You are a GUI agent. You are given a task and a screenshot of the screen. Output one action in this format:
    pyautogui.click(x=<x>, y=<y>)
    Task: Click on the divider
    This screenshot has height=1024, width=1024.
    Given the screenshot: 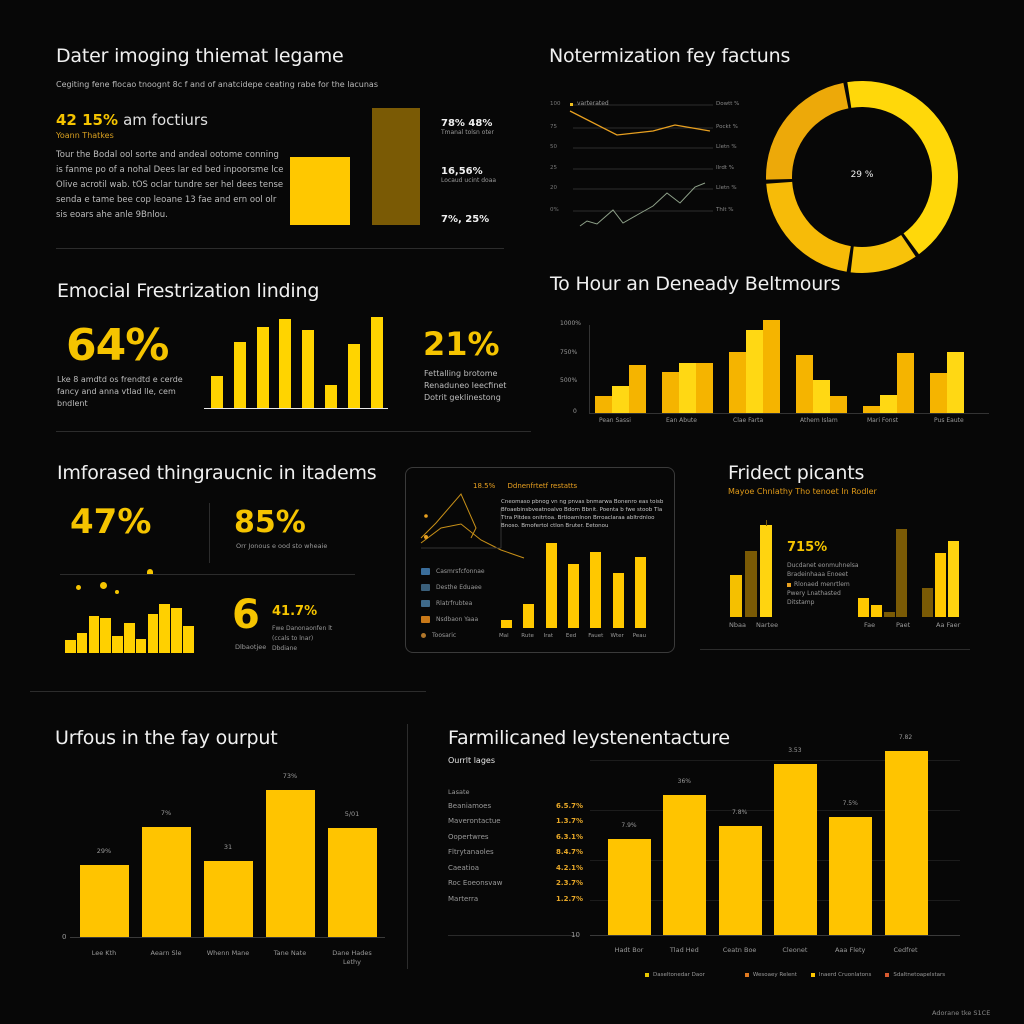 What is the action you would take?
    pyautogui.click(x=293, y=431)
    